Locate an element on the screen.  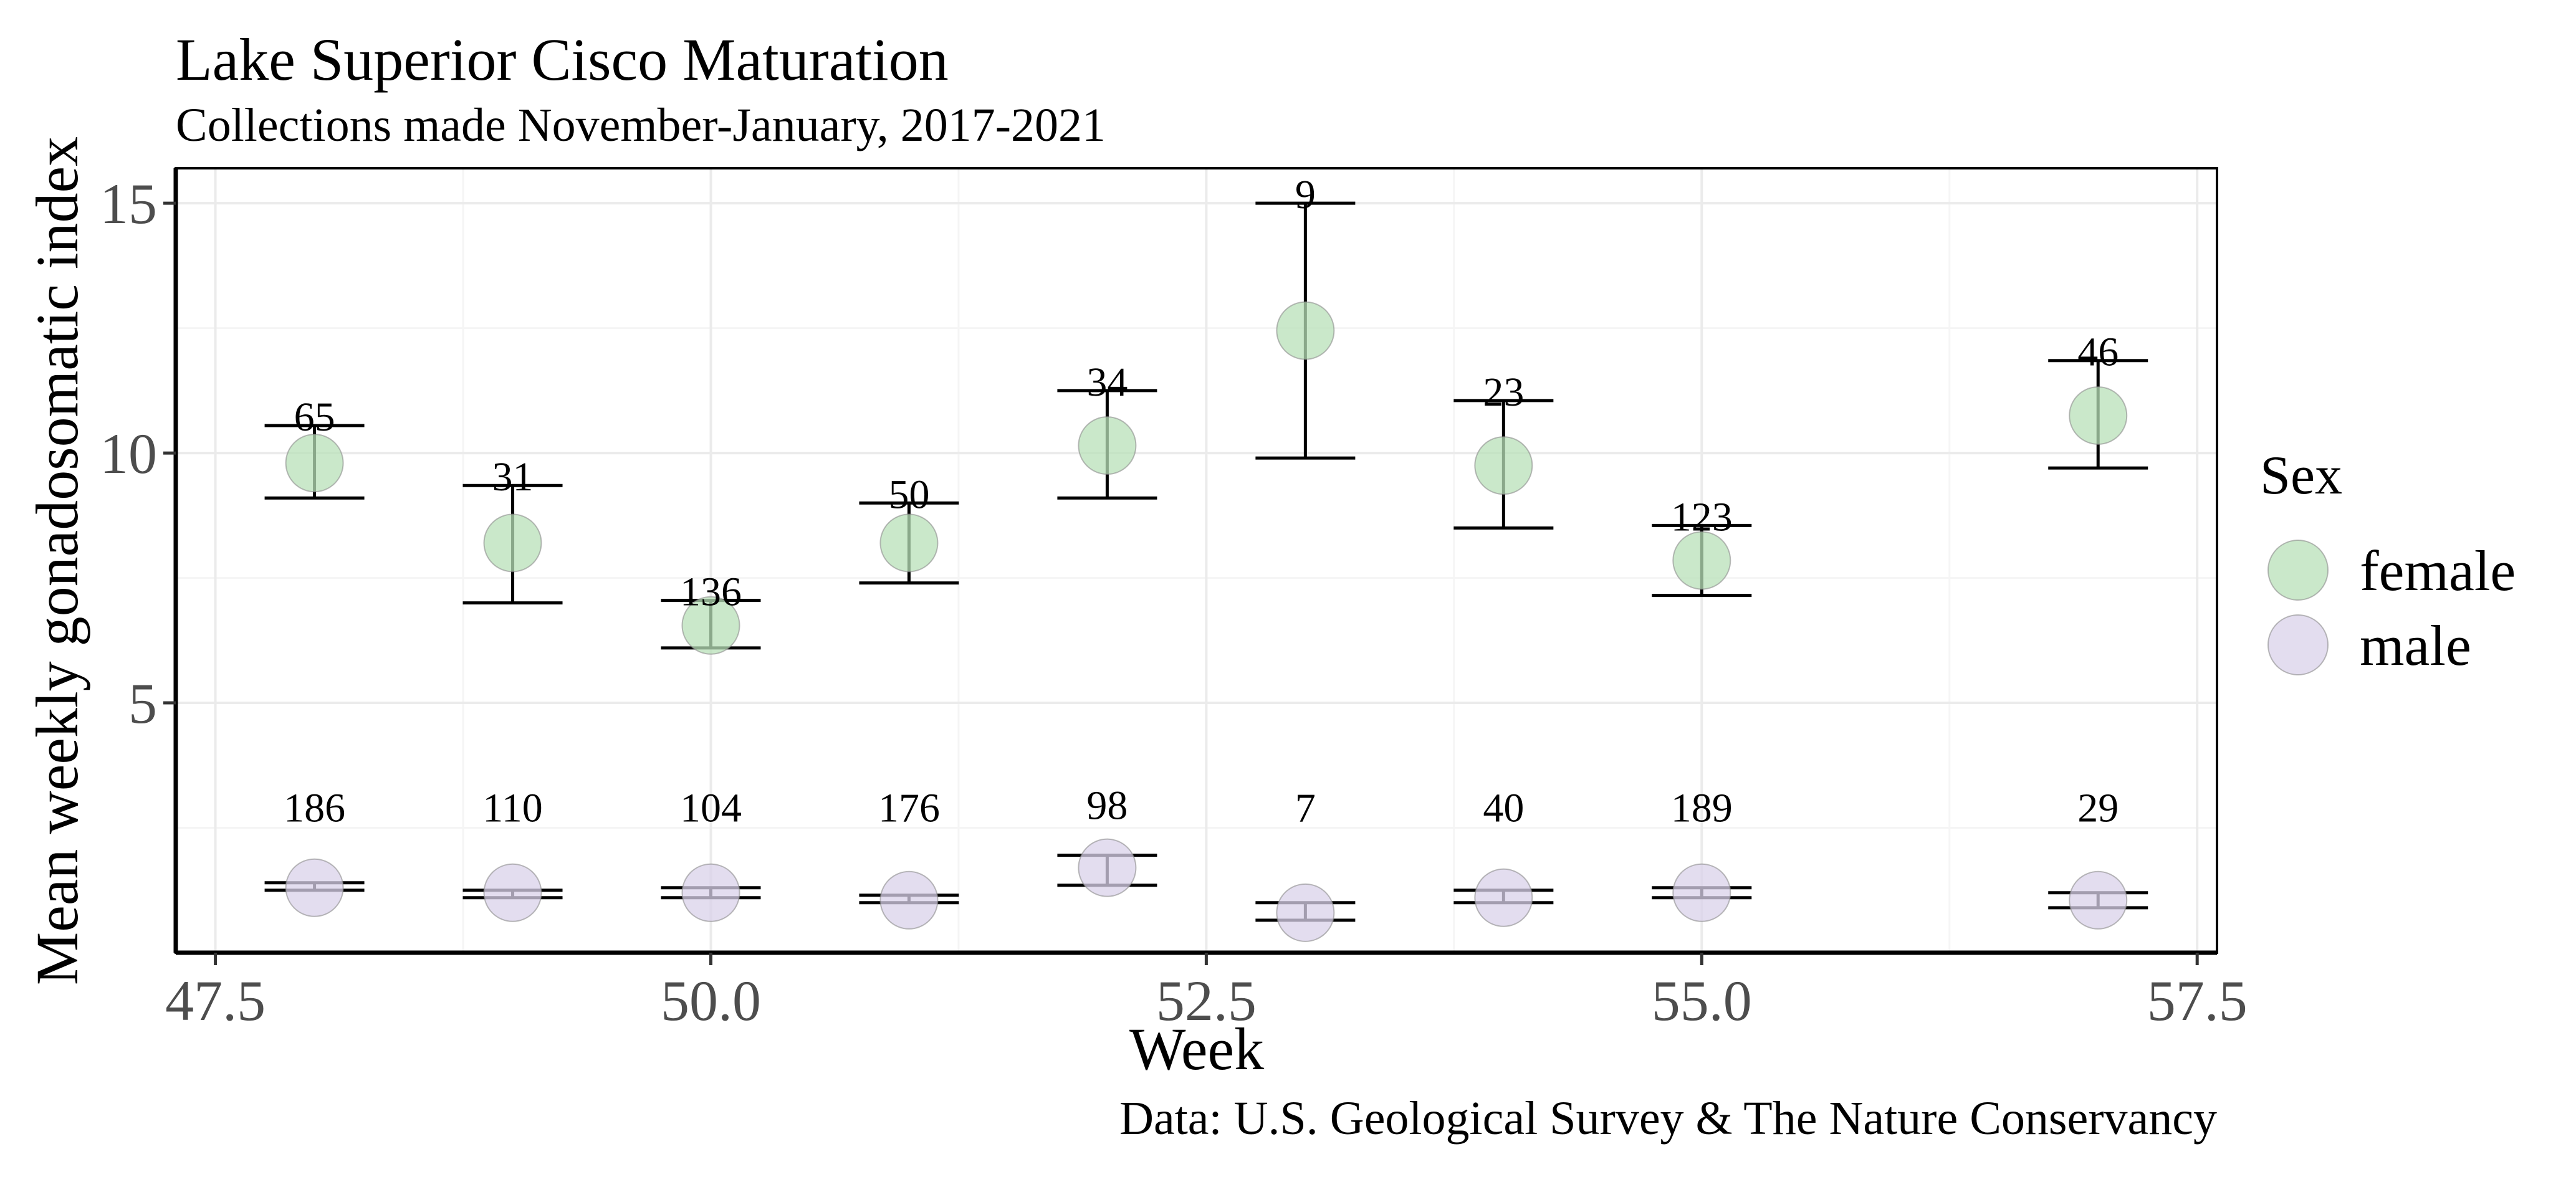
legend-key-male is located at coordinates (2298, 644).